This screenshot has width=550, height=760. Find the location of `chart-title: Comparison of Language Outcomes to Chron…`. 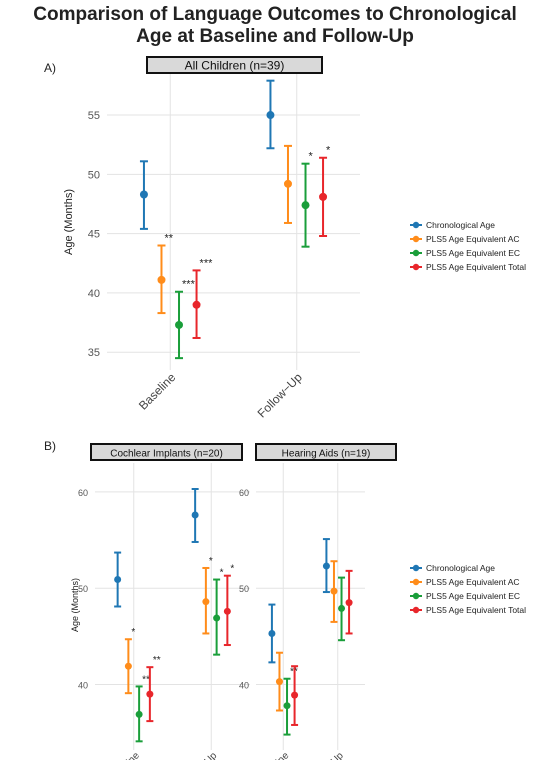

chart-title: Comparison of Language Outcomes to Chron… is located at coordinates (275, 26).